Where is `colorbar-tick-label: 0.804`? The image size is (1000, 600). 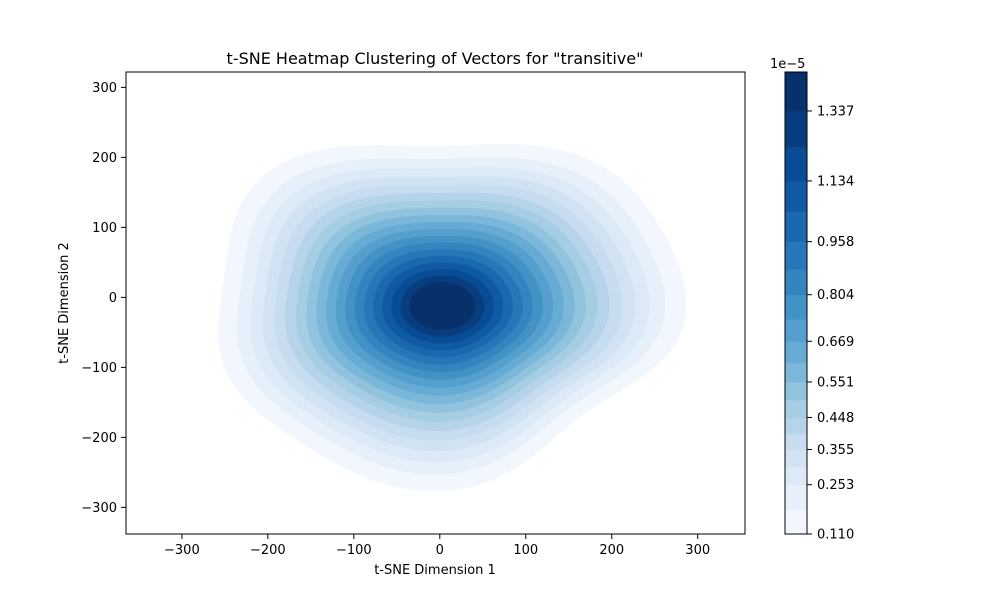 colorbar-tick-label: 0.804 is located at coordinates (835, 295).